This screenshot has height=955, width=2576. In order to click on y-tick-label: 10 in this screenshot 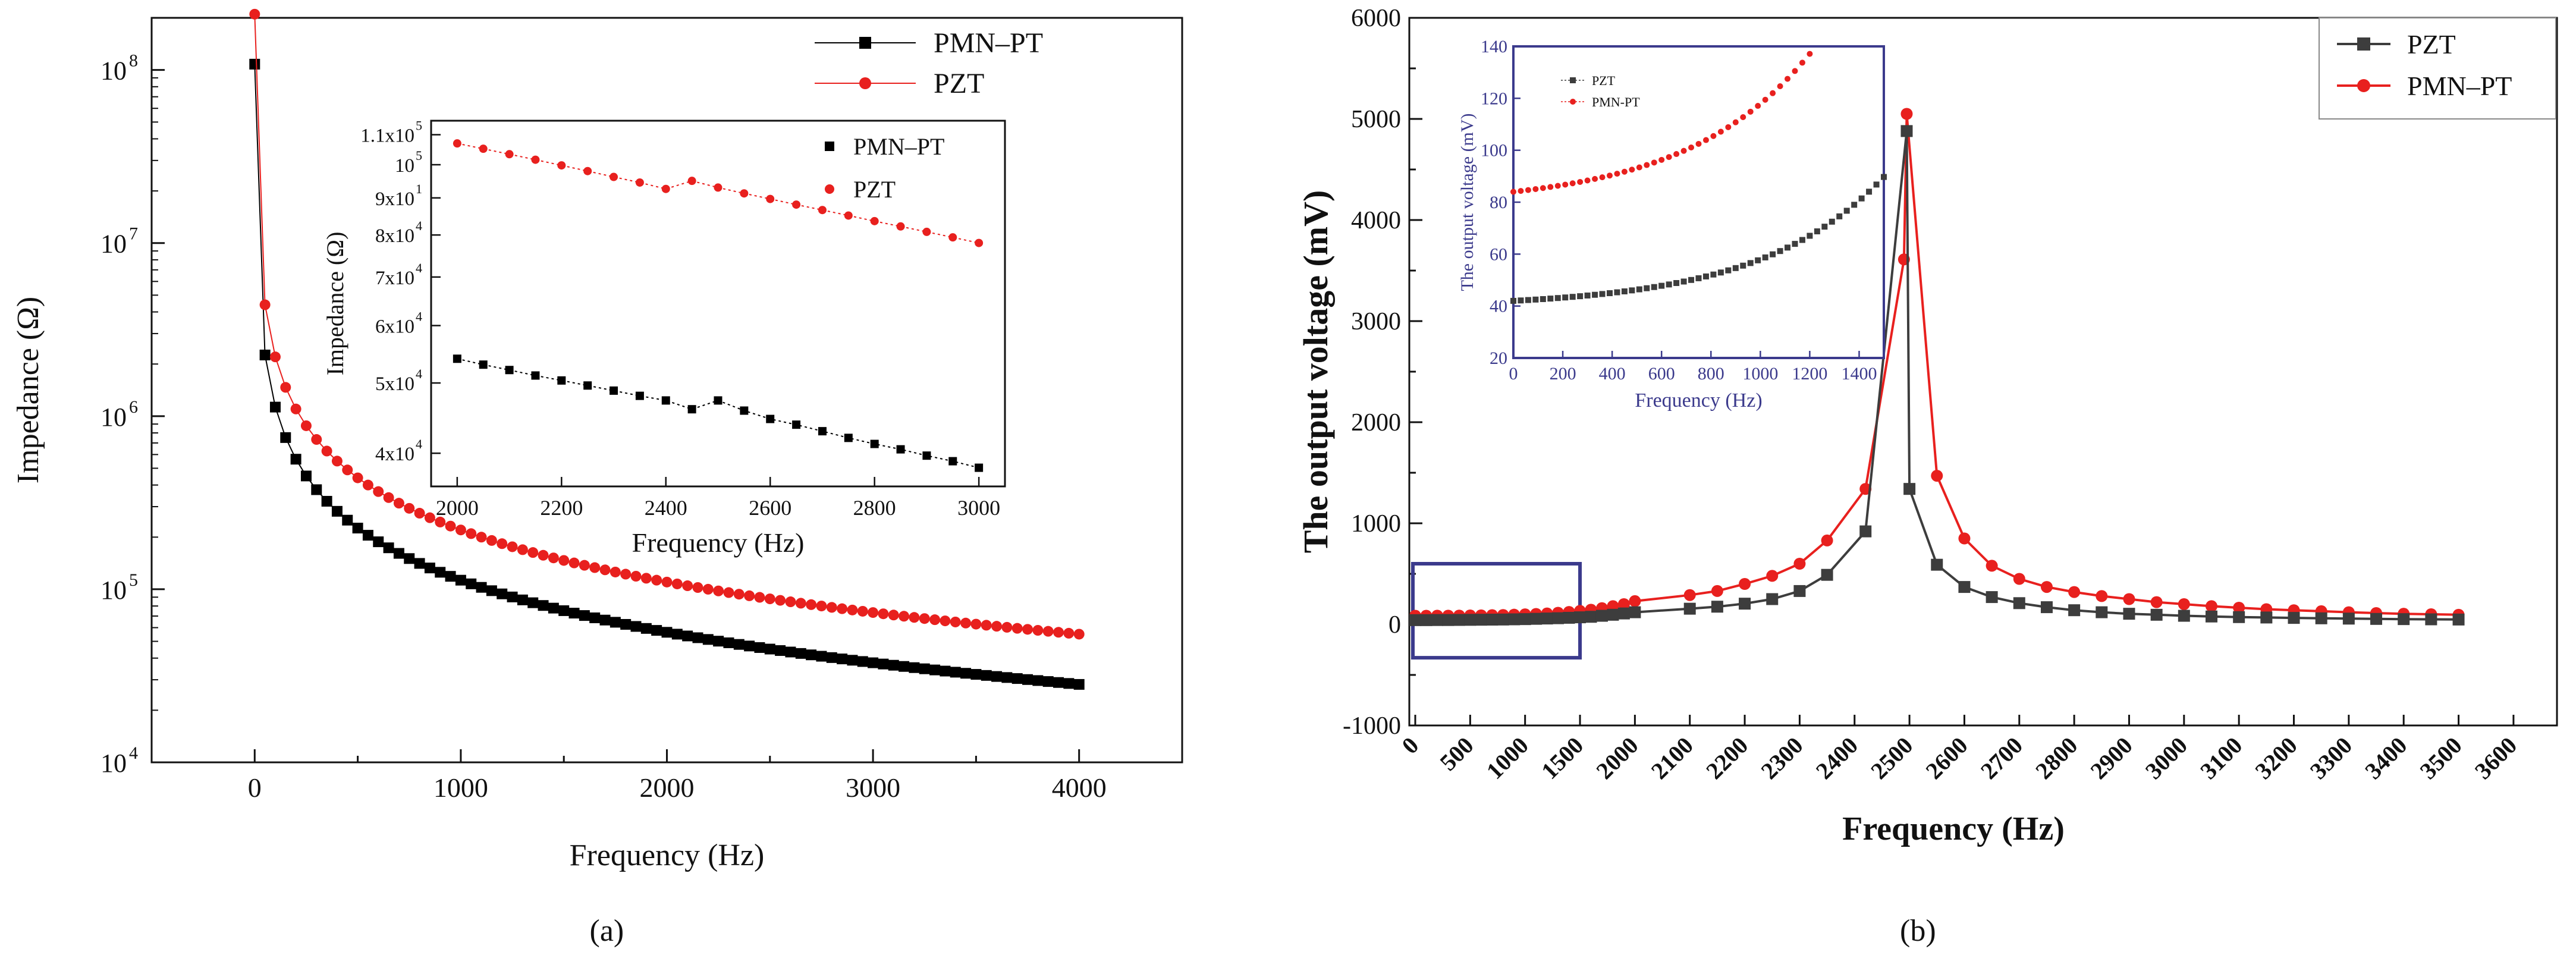, I will do `click(113, 590)`.